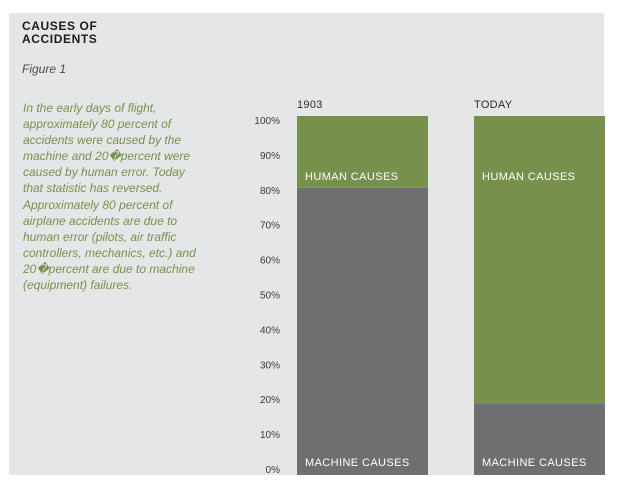  What do you see at coordinates (44, 69) in the screenshot?
I see `figure-label: Figure 1` at bounding box center [44, 69].